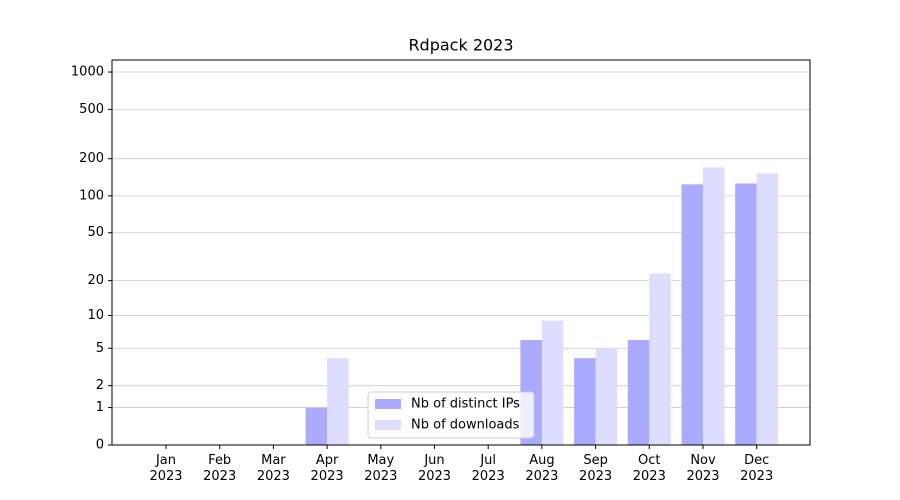  Describe the element at coordinates (542, 468) in the screenshot. I see `x-tick-label: Aug 2023` at that location.